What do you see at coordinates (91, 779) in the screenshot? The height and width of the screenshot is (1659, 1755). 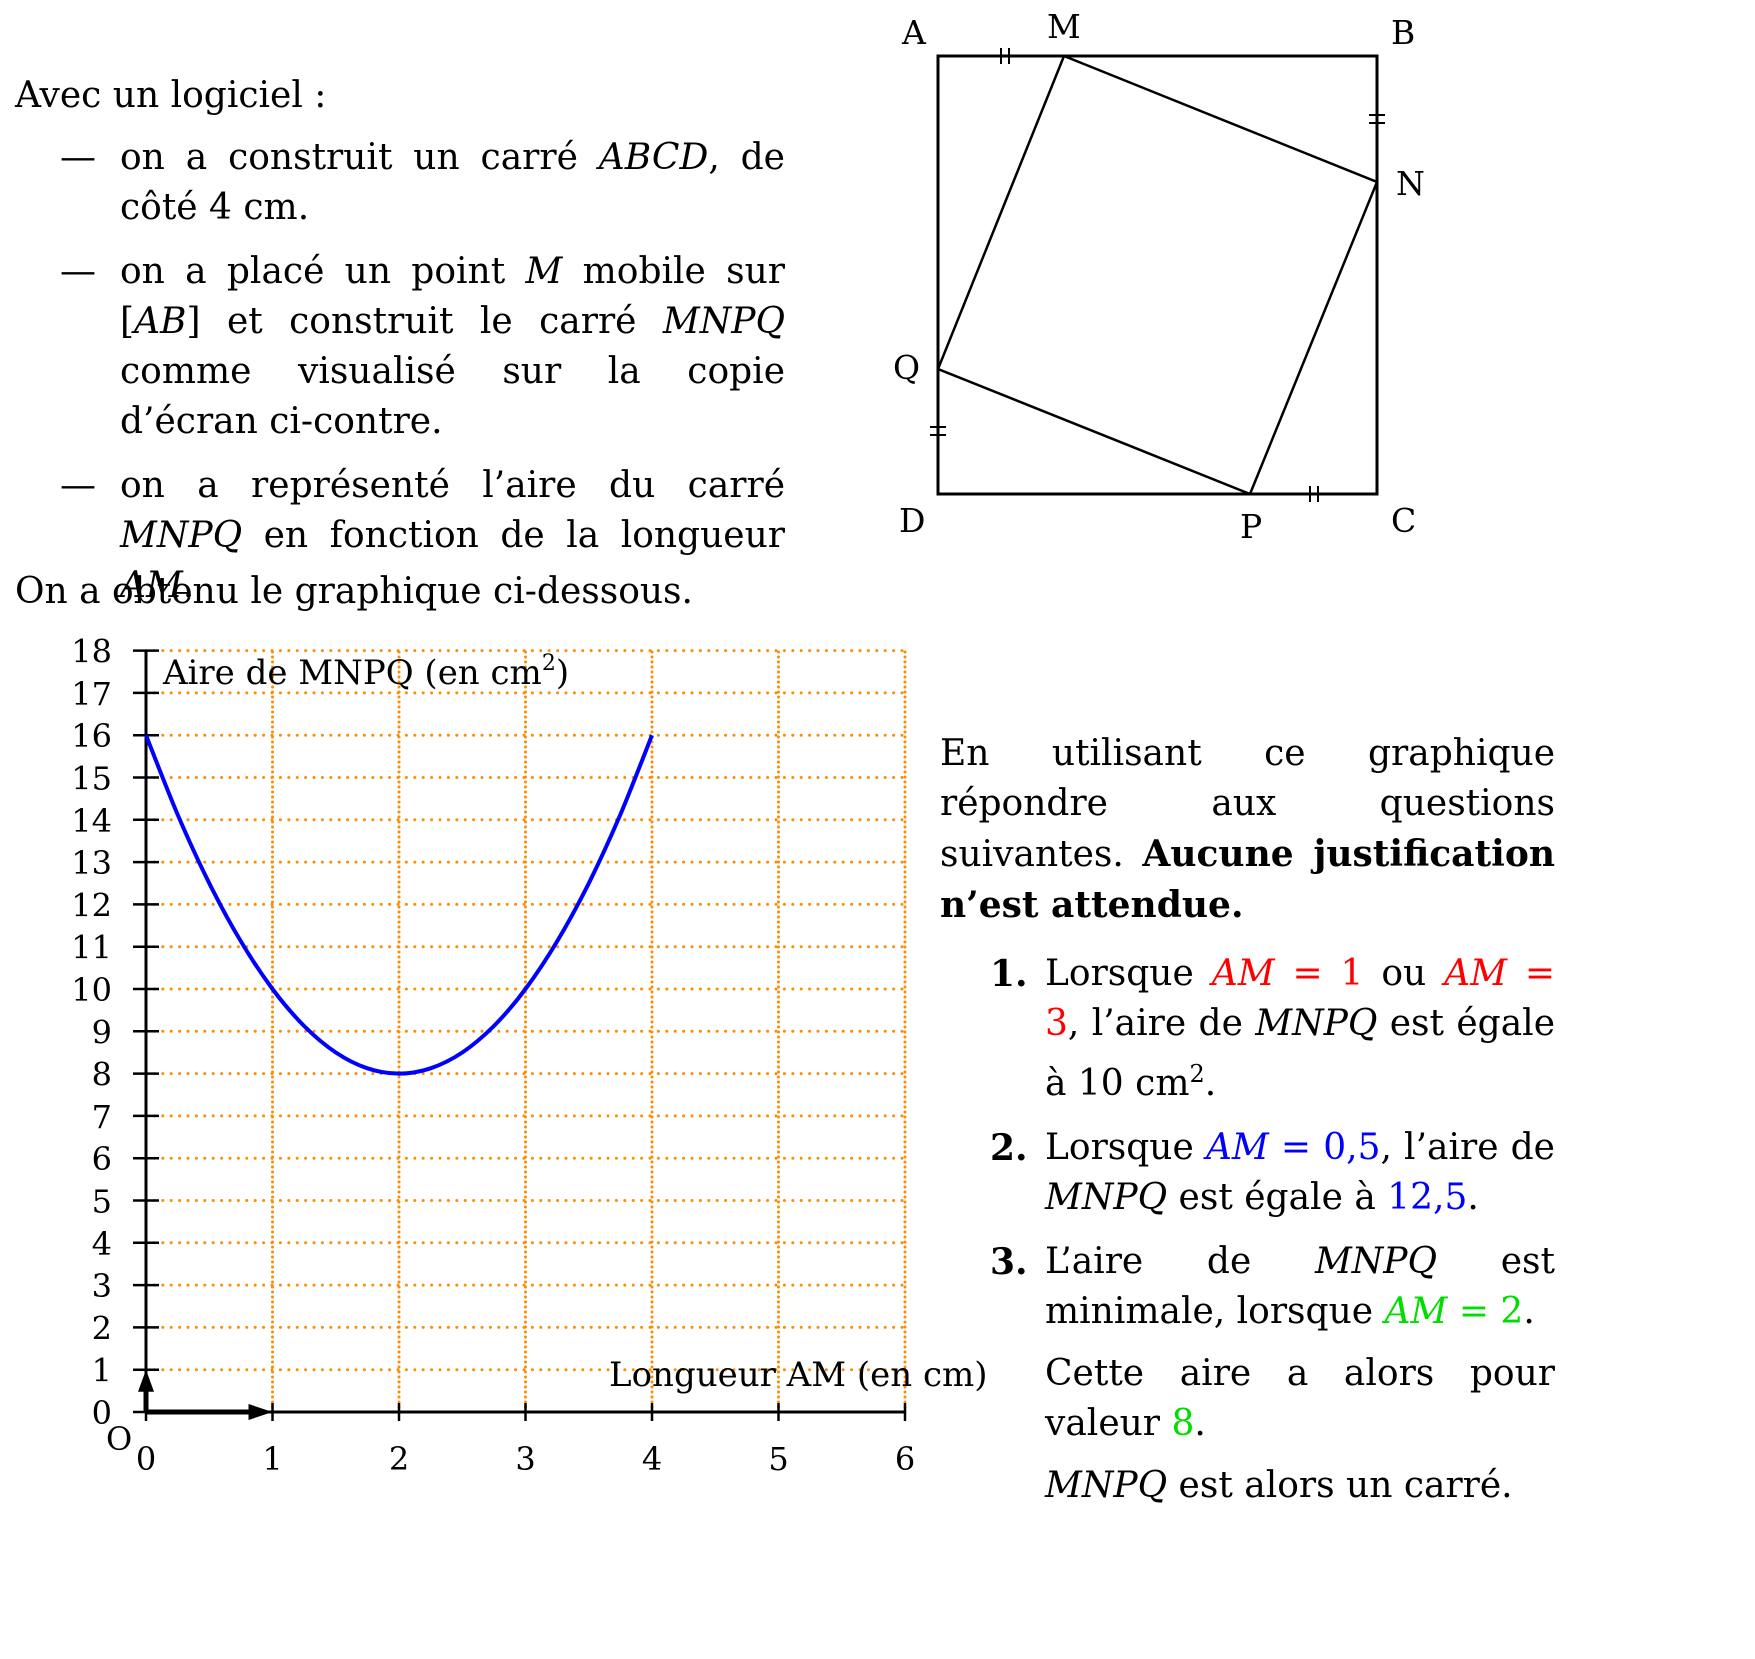 I see `y-tick-label: 15` at bounding box center [91, 779].